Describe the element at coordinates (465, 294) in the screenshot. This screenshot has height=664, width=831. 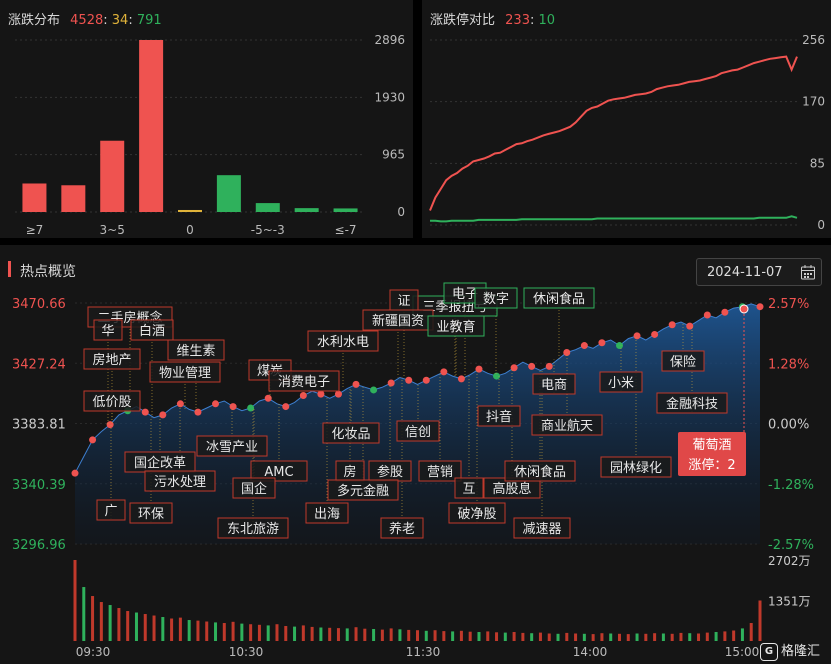
I see `hotspot-tag: 电子` at that location.